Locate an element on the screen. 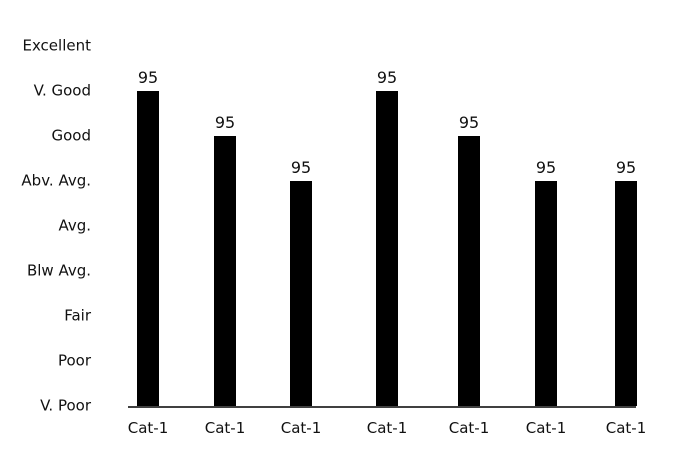 The image size is (681, 470). y-tick-label: Excellent is located at coordinates (56, 46).